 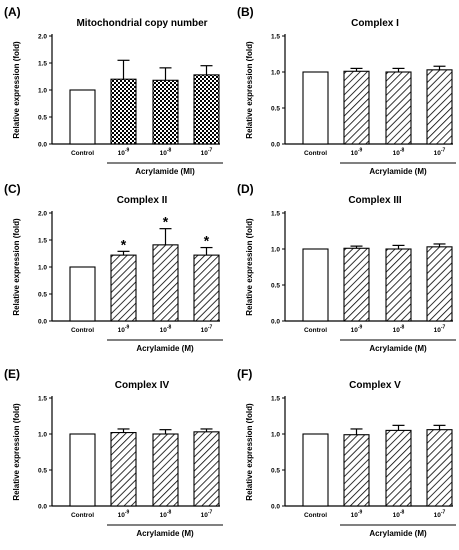 I want to click on panel-label: (D), so click(x=245, y=189).